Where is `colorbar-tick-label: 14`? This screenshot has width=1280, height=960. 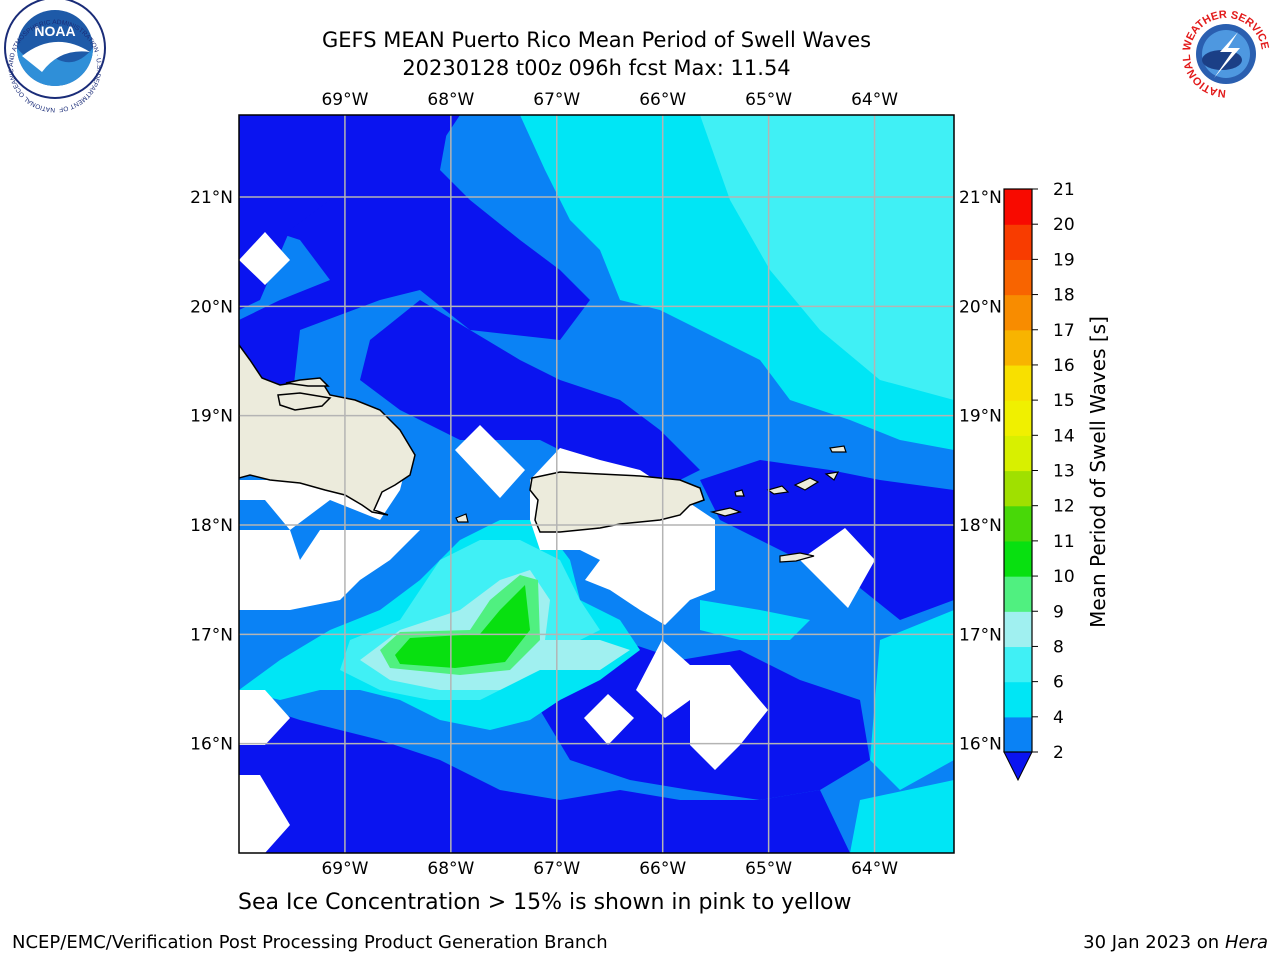 colorbar-tick-label: 14 is located at coordinates (1064, 436).